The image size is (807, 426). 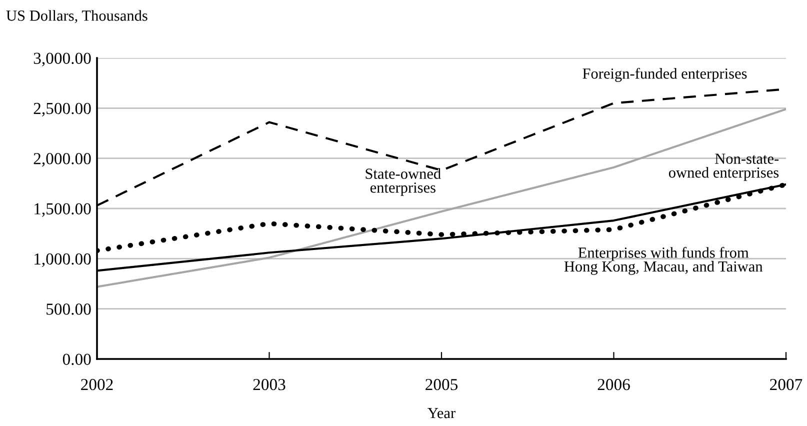 What do you see at coordinates (62, 210) in the screenshot?
I see `y-tick-label: 1,500.00` at bounding box center [62, 210].